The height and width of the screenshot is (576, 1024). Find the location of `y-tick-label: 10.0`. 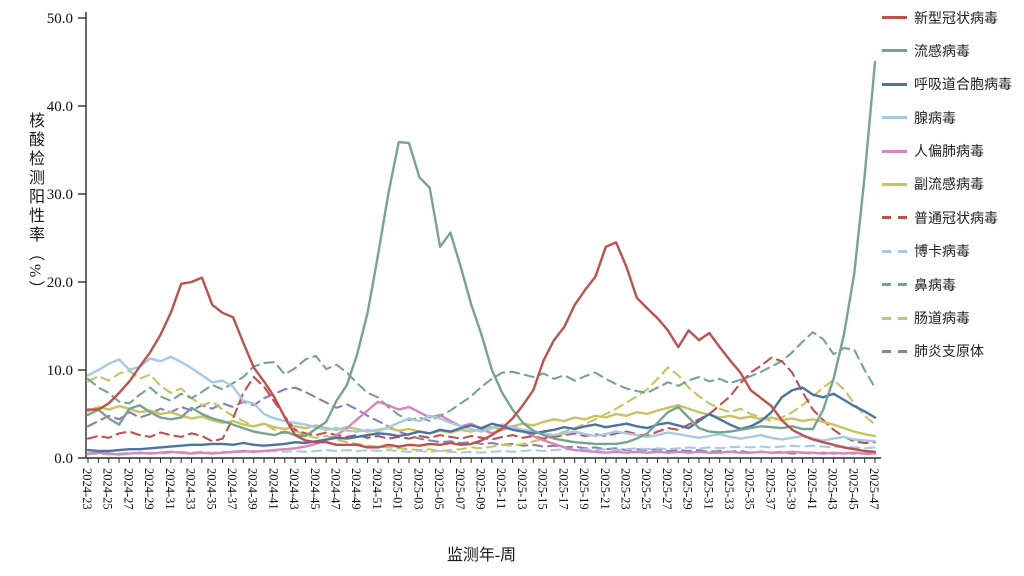

y-tick-label: 10.0 is located at coordinates (60, 371).